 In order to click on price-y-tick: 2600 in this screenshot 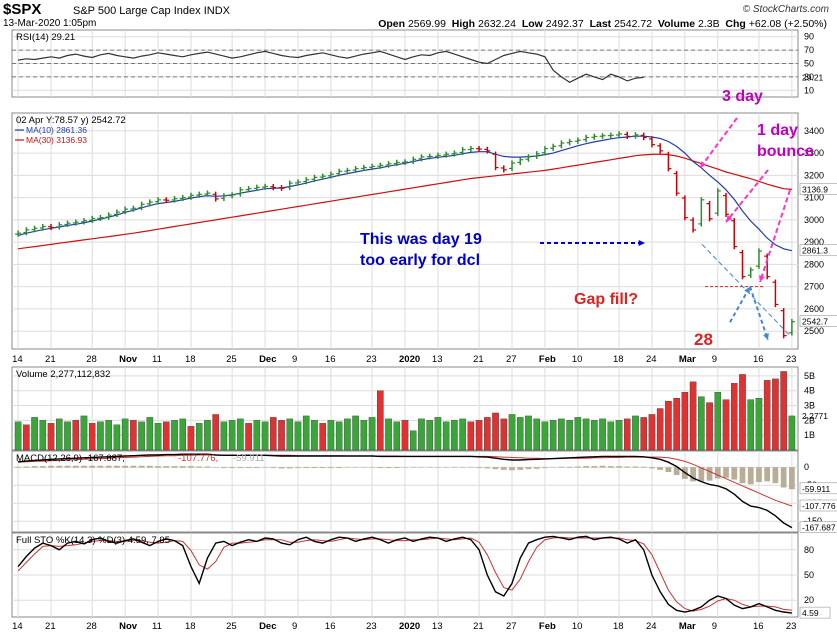, I will do `click(814, 309)`.